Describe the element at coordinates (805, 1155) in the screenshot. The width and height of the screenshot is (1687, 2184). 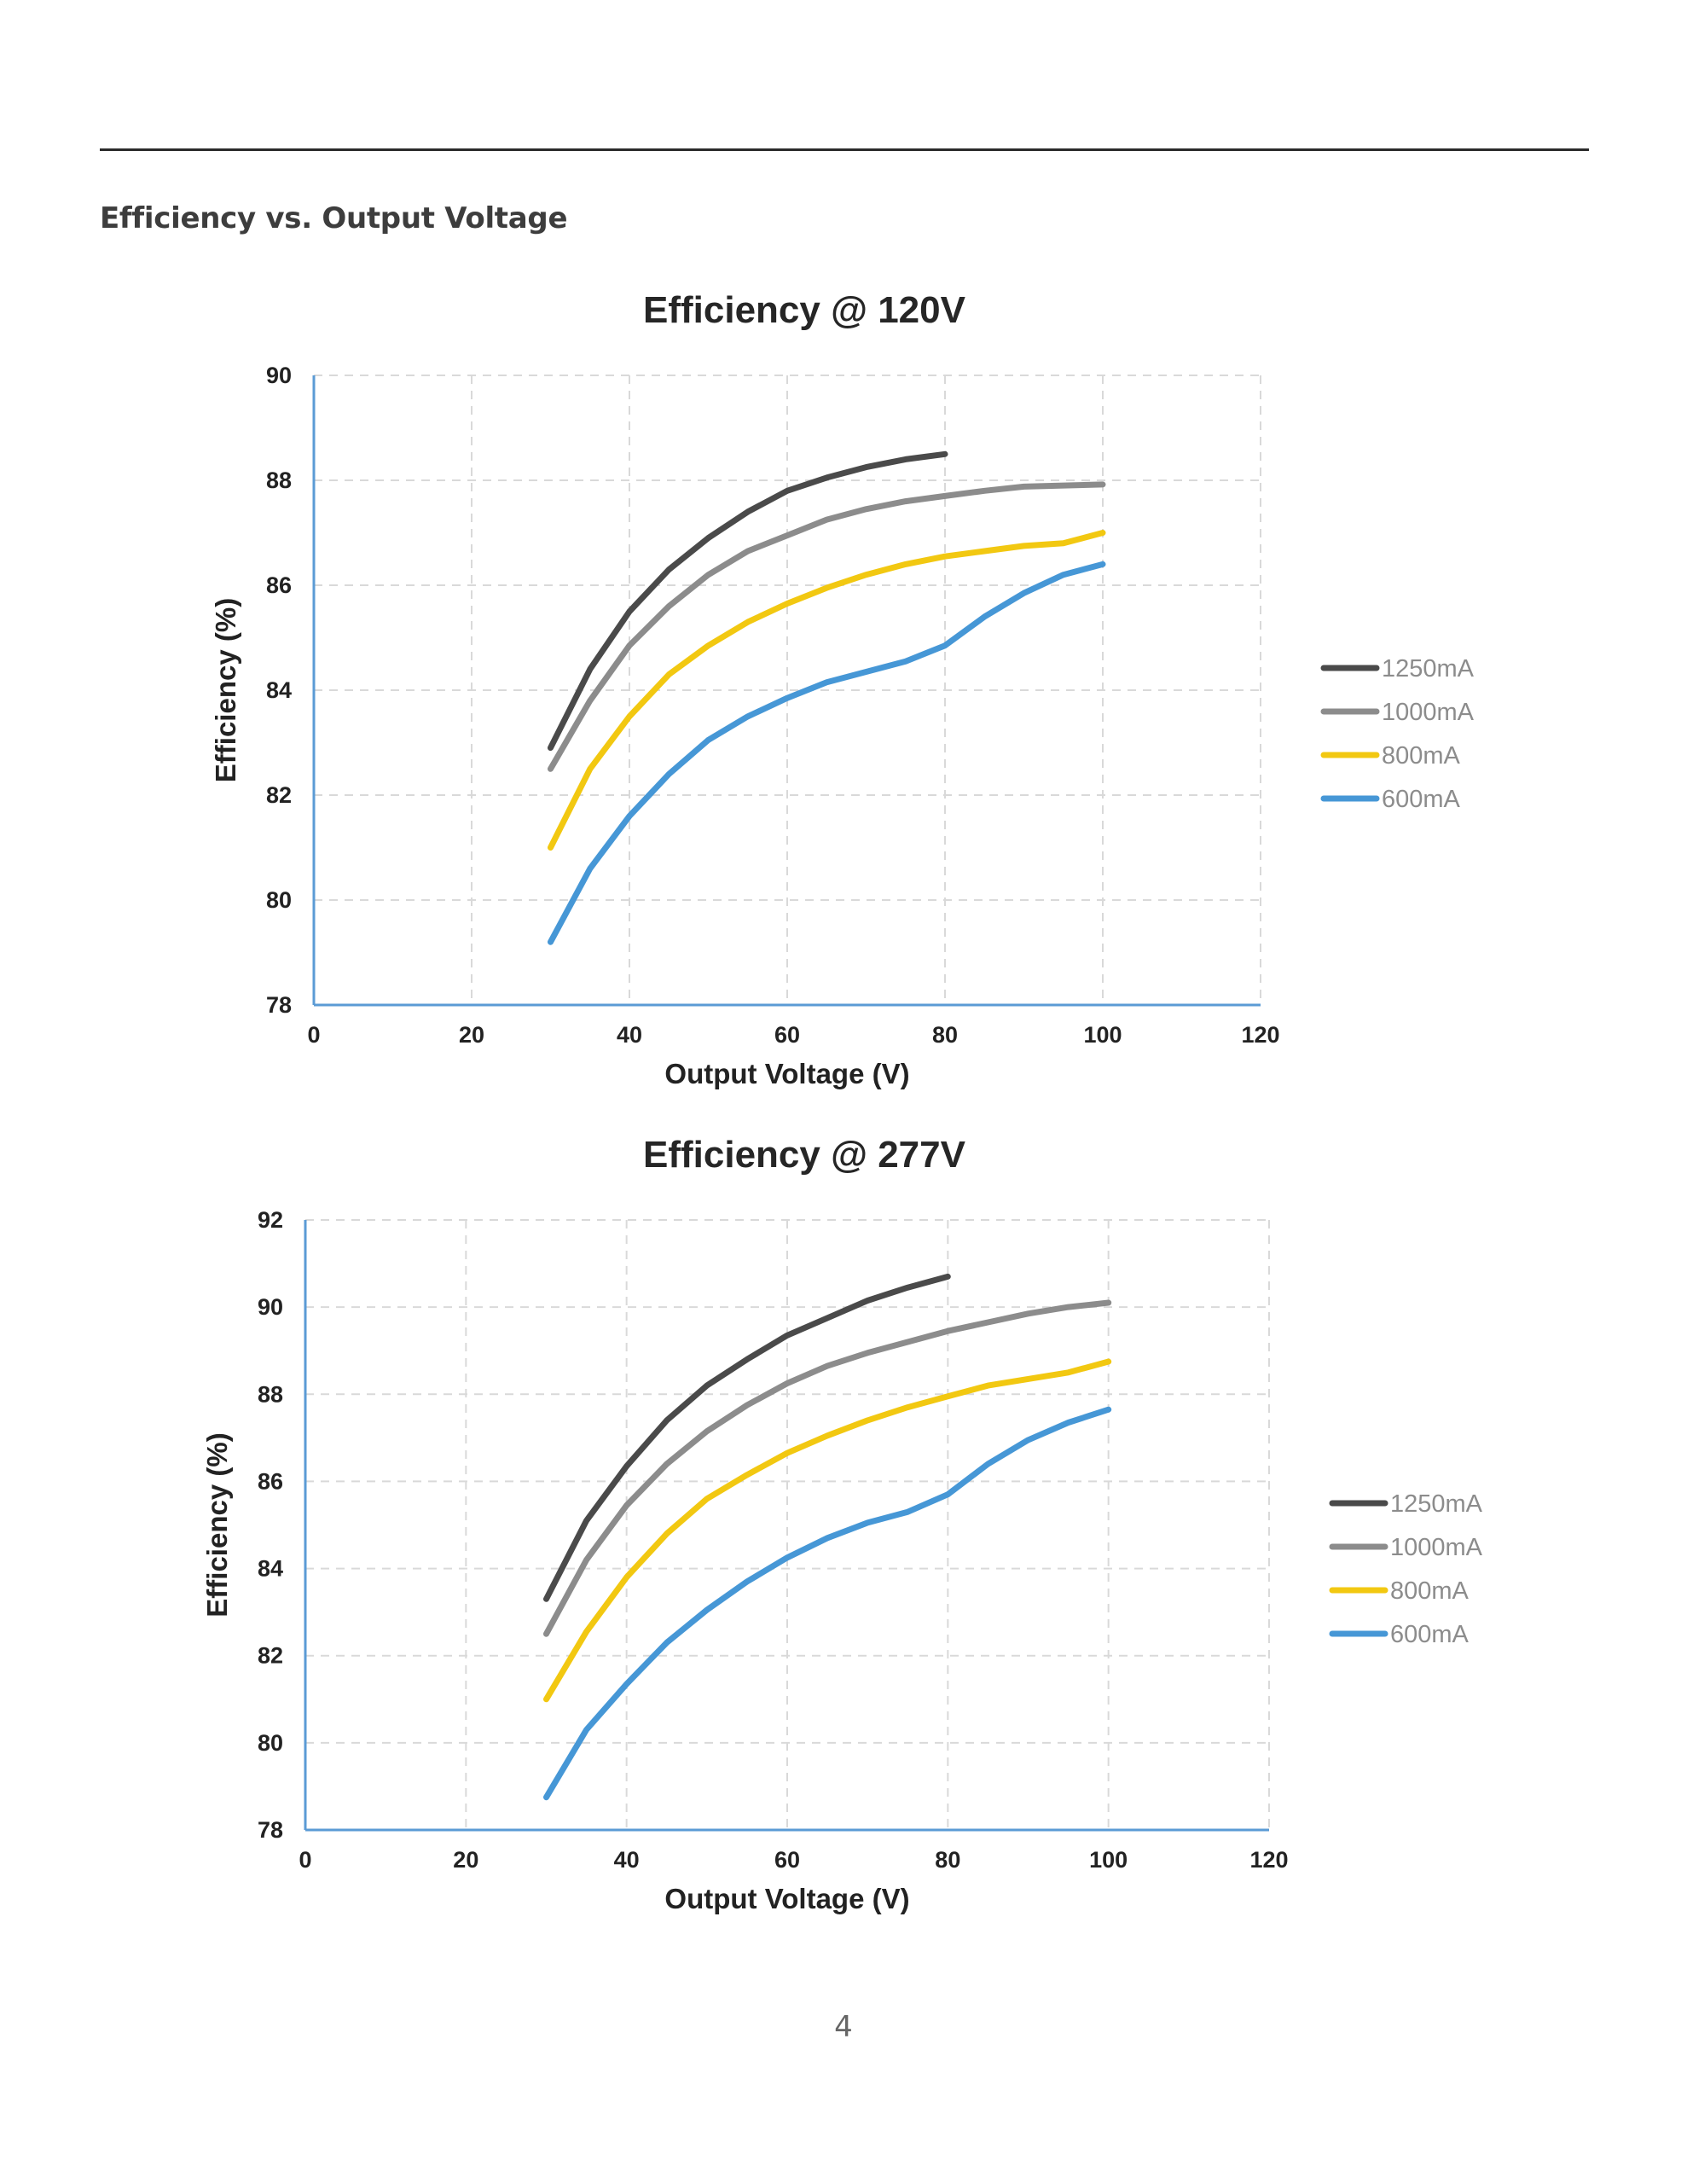
I see `chart-title: Efficiency @ 277V` at that location.